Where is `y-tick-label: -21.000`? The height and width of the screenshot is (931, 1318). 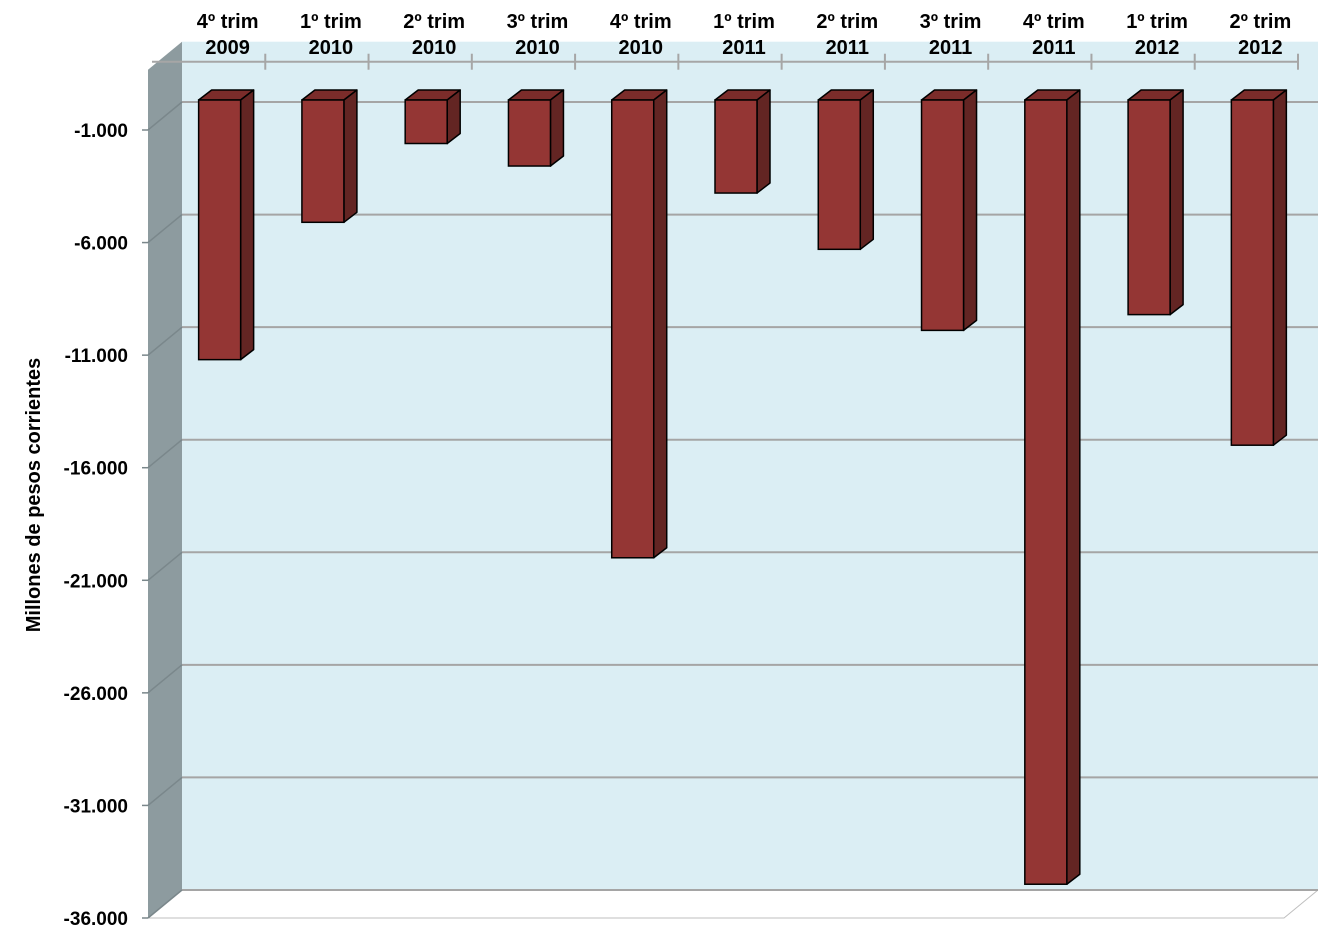
y-tick-label: -21.000 is located at coordinates (96, 581).